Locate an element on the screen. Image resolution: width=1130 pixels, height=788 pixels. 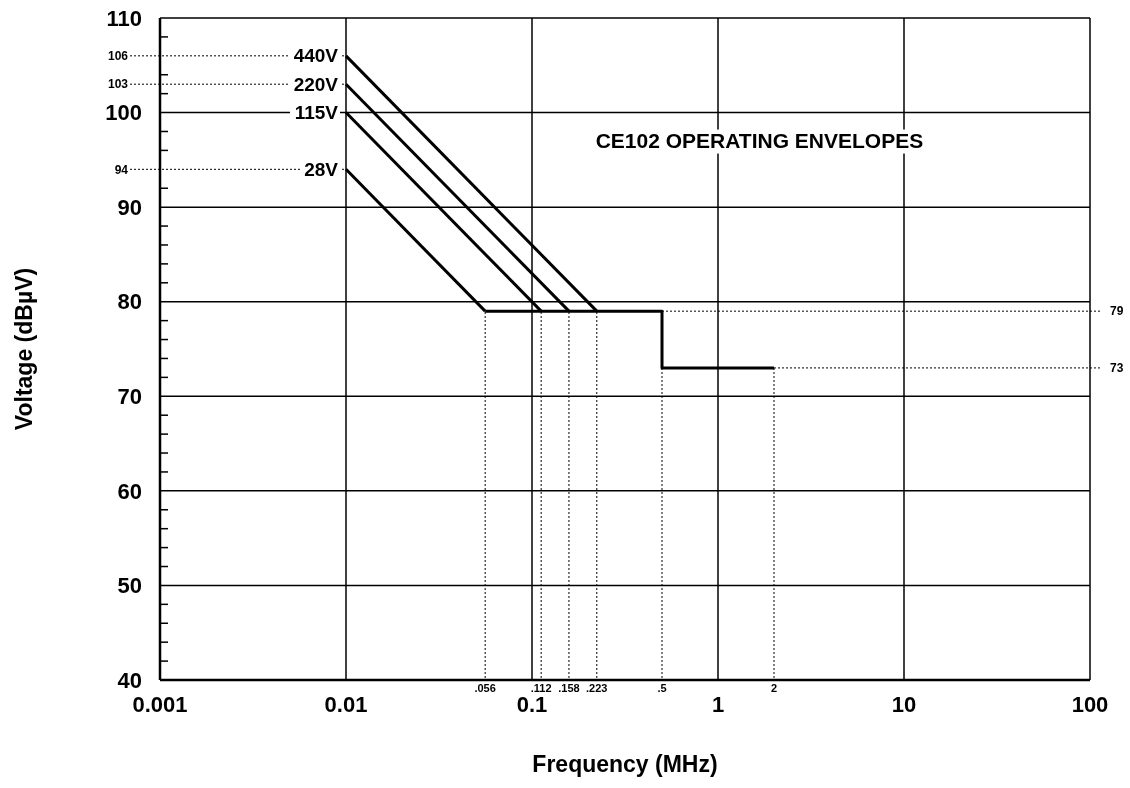
text: CE102 OPERATING ENVELOPES is located at coordinates (759, 140).